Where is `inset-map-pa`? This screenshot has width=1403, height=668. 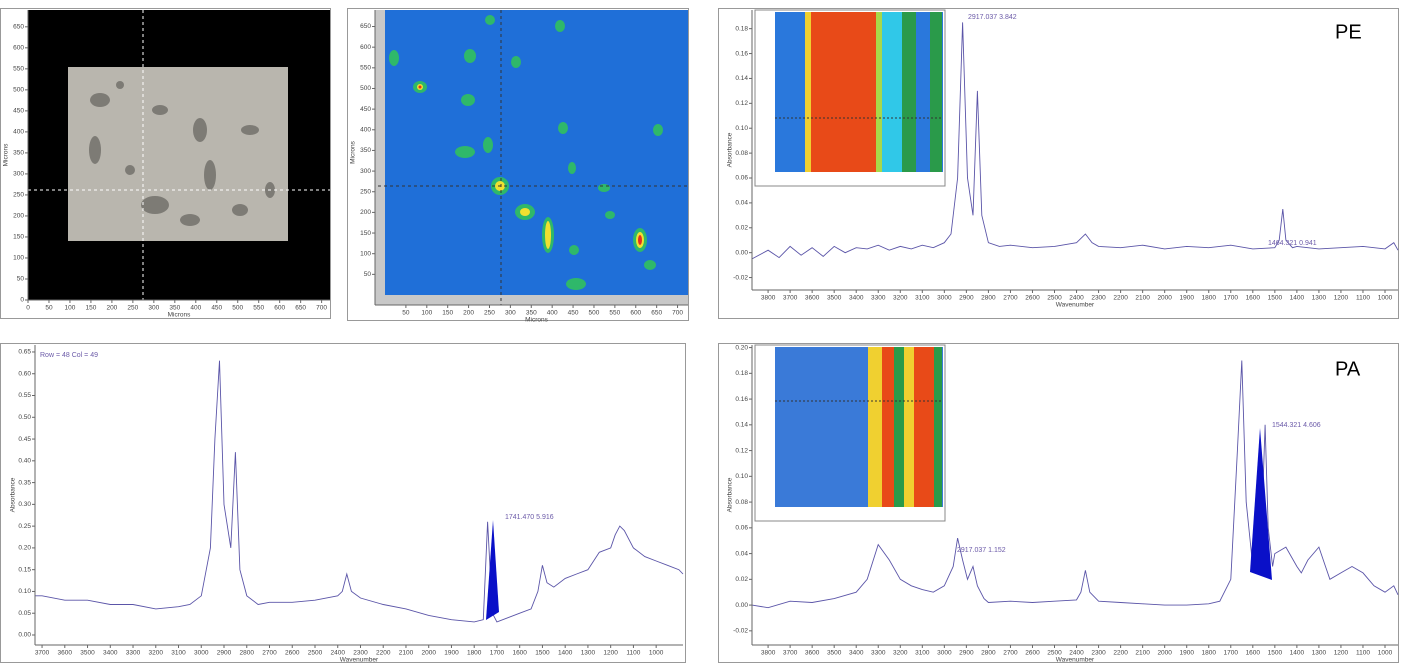
inset-map-pa is located at coordinates (850, 433).